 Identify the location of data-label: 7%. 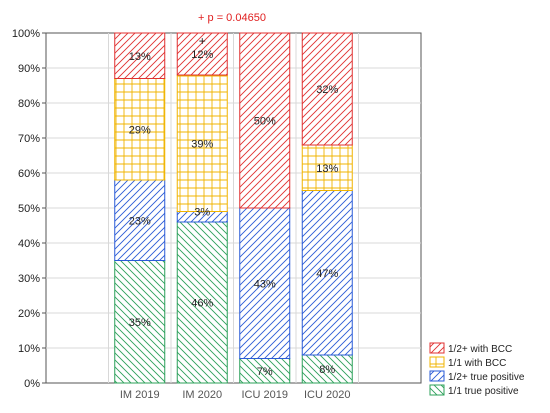
(265, 372).